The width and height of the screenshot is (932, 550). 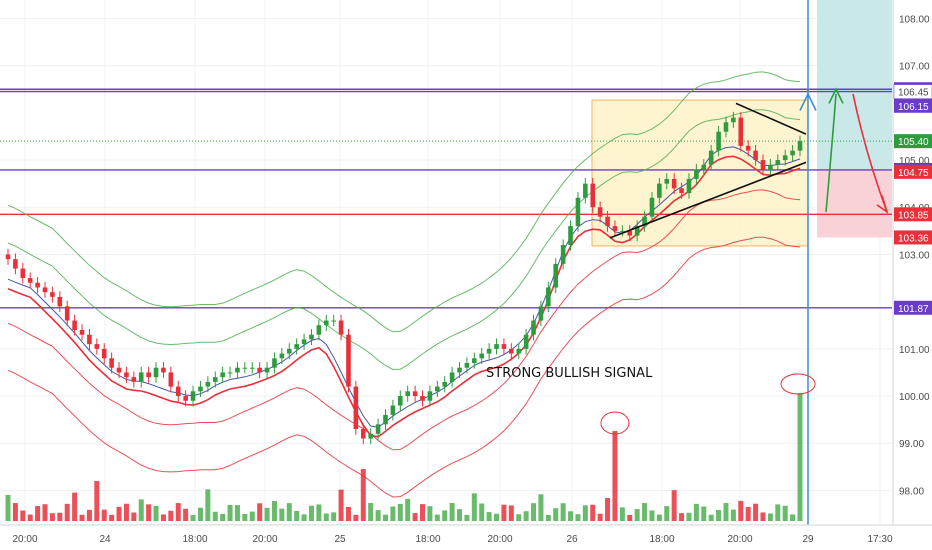 I want to click on price-badge-label: 106.45, so click(x=913, y=93).